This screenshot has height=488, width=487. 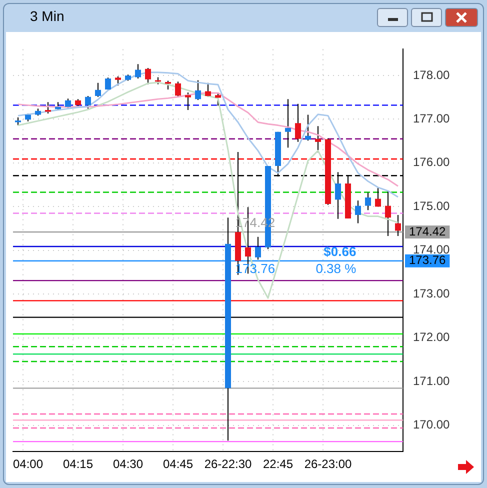 I want to click on y-tick-label: 170.00, so click(x=431, y=425).